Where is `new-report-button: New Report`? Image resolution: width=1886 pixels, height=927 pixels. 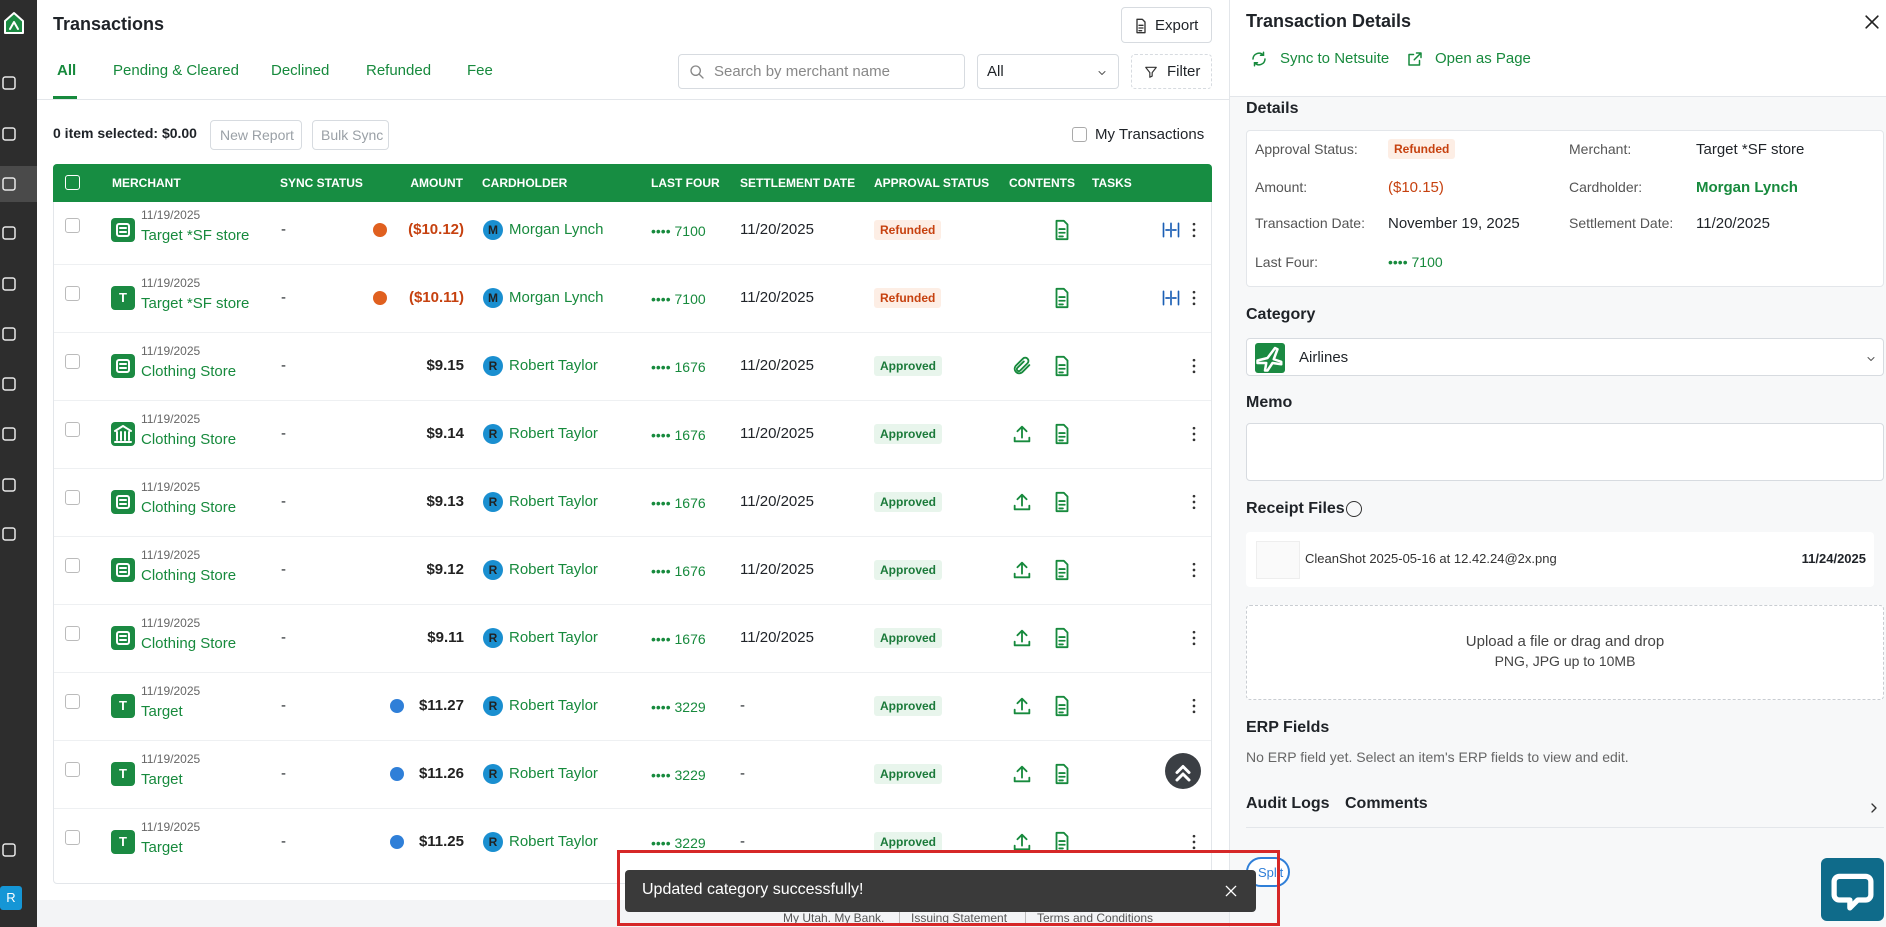
new-report-button: New Report is located at coordinates (256, 135).